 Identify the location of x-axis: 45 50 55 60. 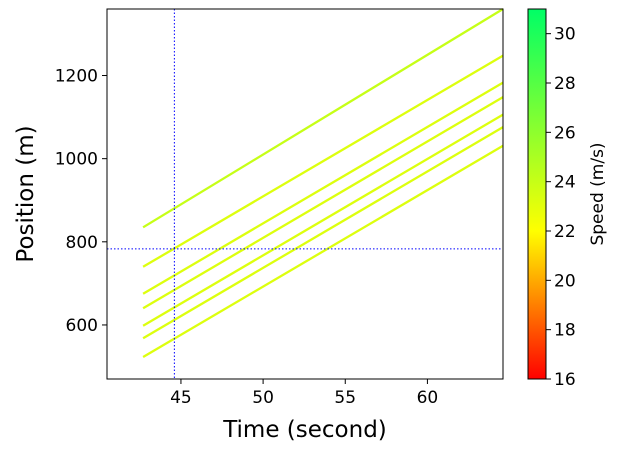
(304, 393).